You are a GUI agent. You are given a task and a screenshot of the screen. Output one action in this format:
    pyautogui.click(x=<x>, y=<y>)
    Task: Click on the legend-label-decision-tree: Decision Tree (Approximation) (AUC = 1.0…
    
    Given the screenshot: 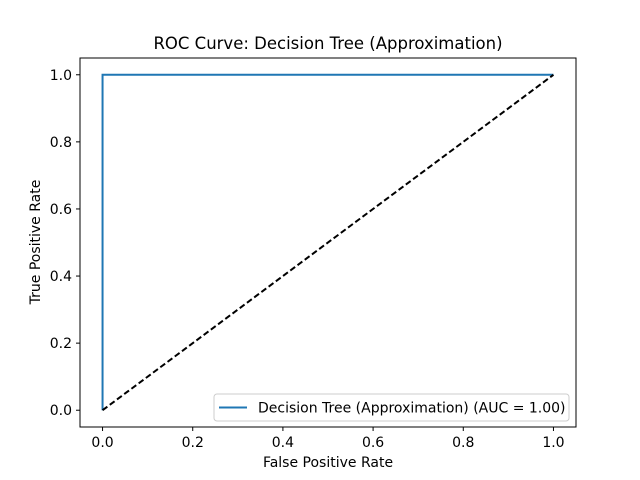 What is the action you would take?
    pyautogui.click(x=412, y=409)
    